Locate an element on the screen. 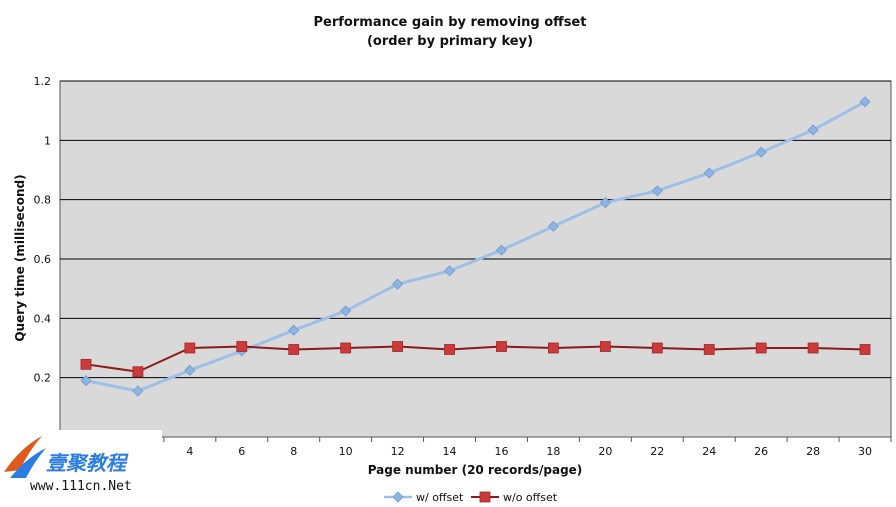  legend-marker-w-offset is located at coordinates (398, 497).